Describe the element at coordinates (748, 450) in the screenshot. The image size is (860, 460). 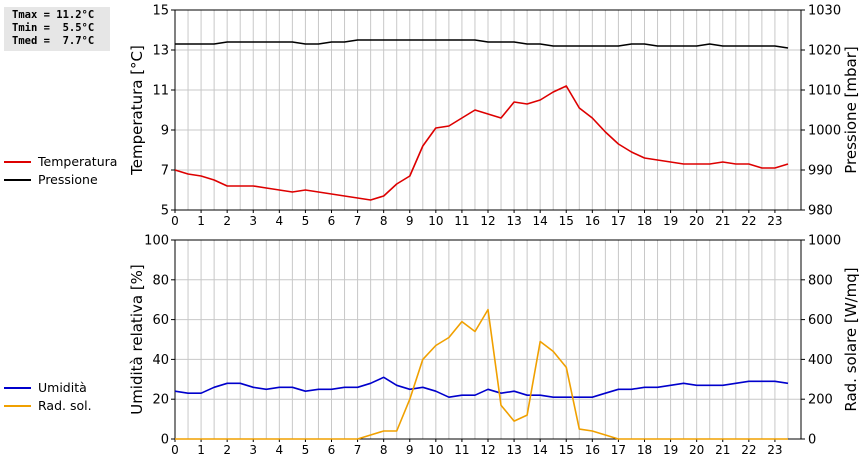
I see `bottom-x-tick-label: 22` at that location.